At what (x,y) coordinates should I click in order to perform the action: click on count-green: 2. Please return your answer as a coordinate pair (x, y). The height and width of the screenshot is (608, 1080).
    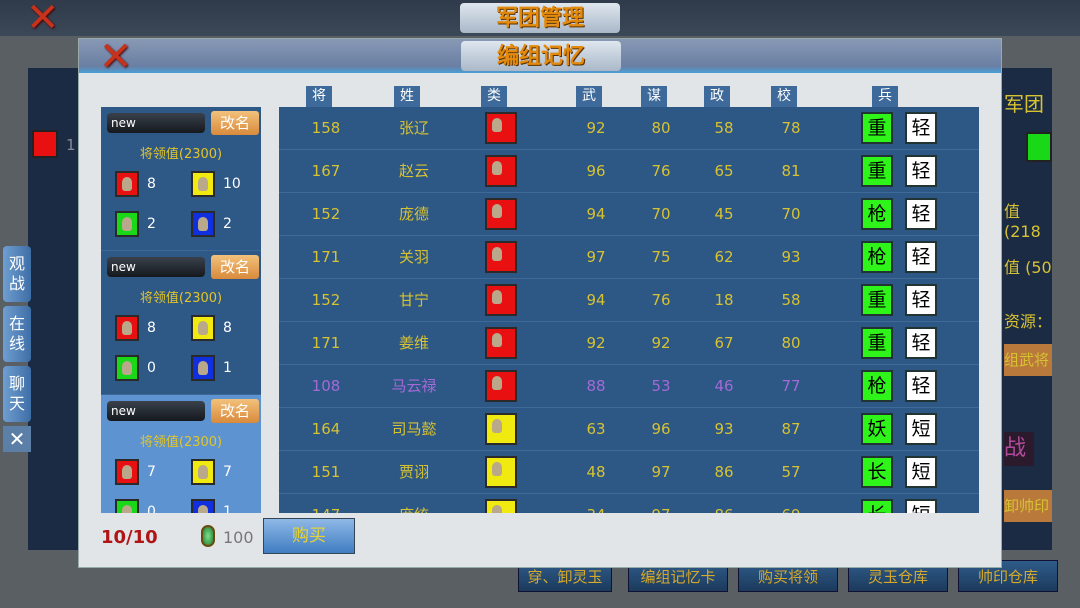
    Looking at the image, I should click on (135, 224).